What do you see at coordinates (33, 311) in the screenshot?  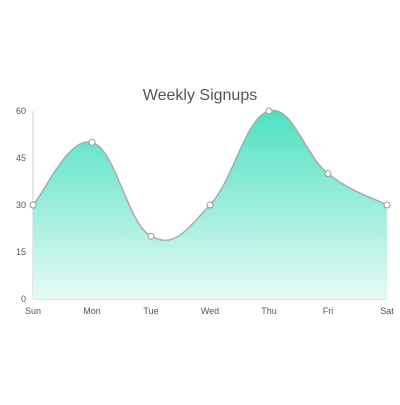 I see `x-tick-label-sun: Sun` at bounding box center [33, 311].